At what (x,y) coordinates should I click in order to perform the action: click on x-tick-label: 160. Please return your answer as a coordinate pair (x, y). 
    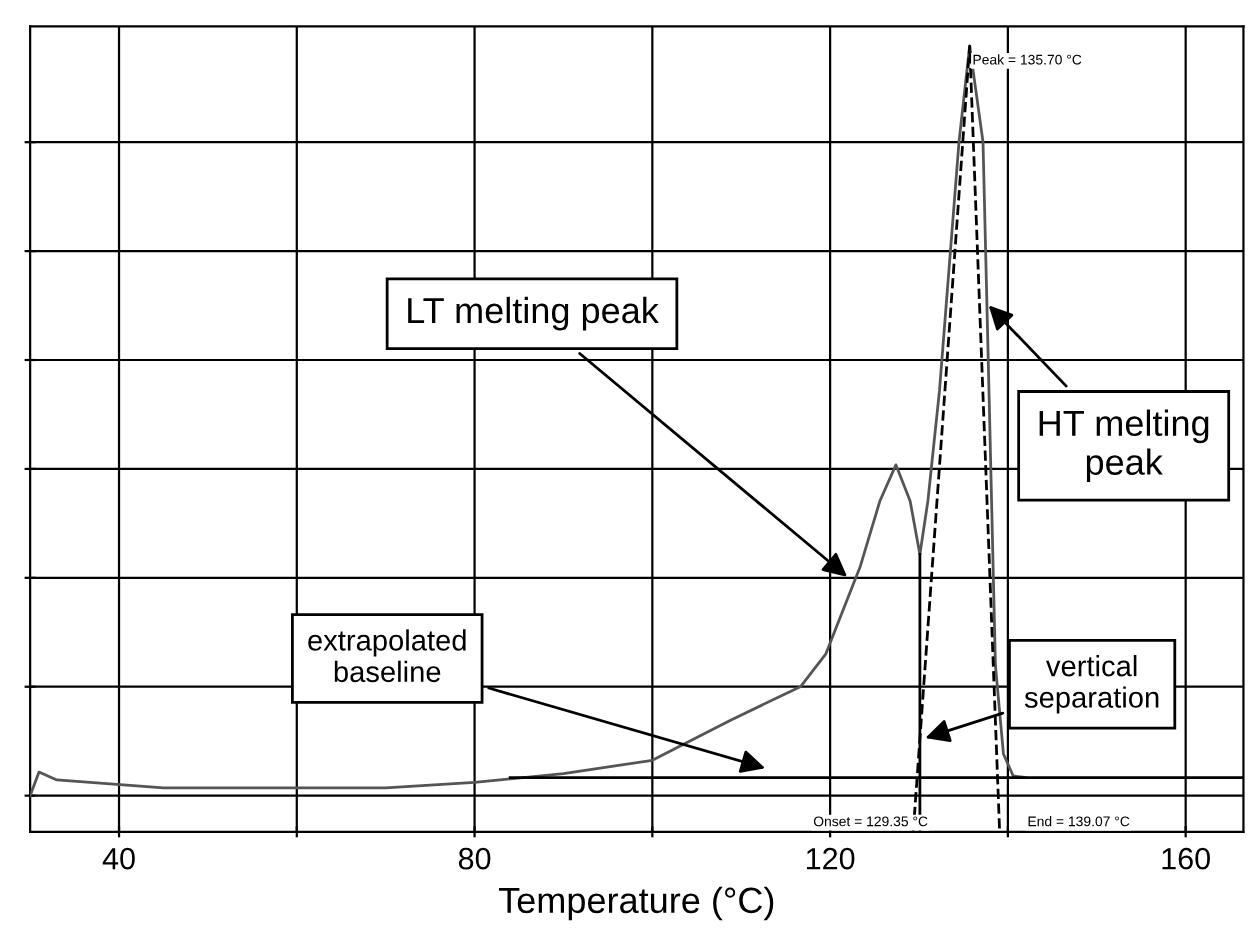
    Looking at the image, I should click on (1186, 858).